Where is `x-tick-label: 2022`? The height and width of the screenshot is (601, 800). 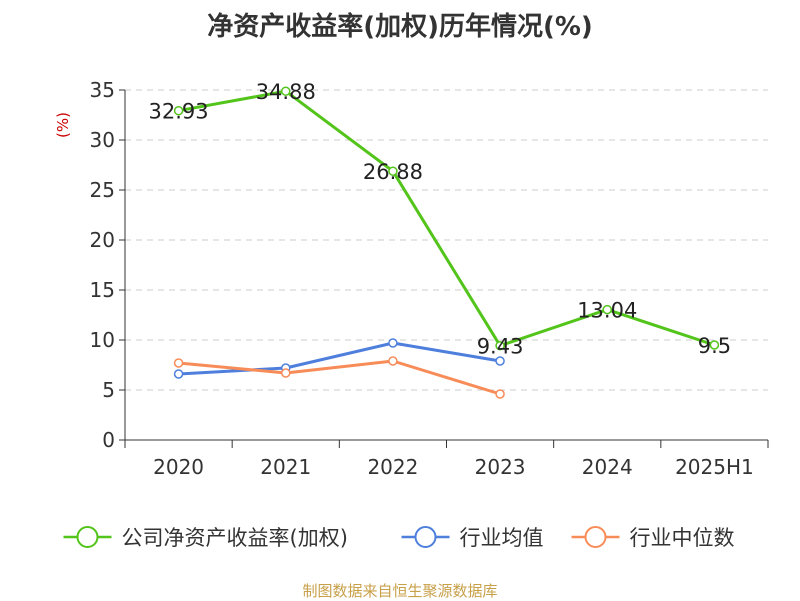 x-tick-label: 2022 is located at coordinates (392, 467).